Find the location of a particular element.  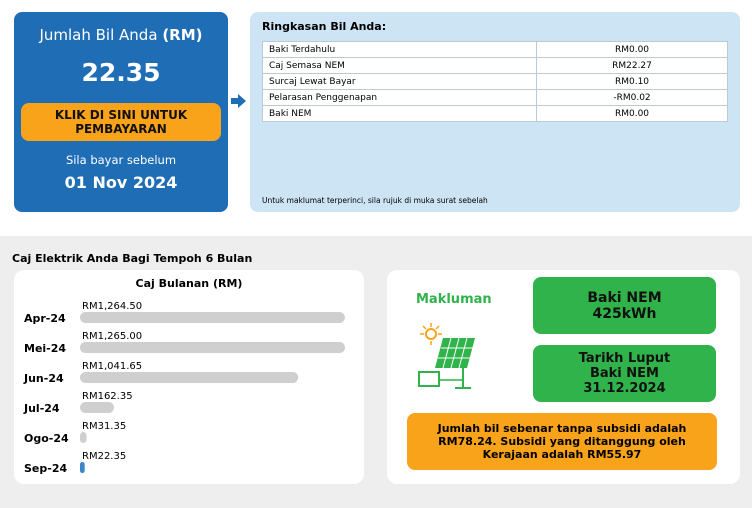

category-label: Sep-24 is located at coordinates (45, 468).